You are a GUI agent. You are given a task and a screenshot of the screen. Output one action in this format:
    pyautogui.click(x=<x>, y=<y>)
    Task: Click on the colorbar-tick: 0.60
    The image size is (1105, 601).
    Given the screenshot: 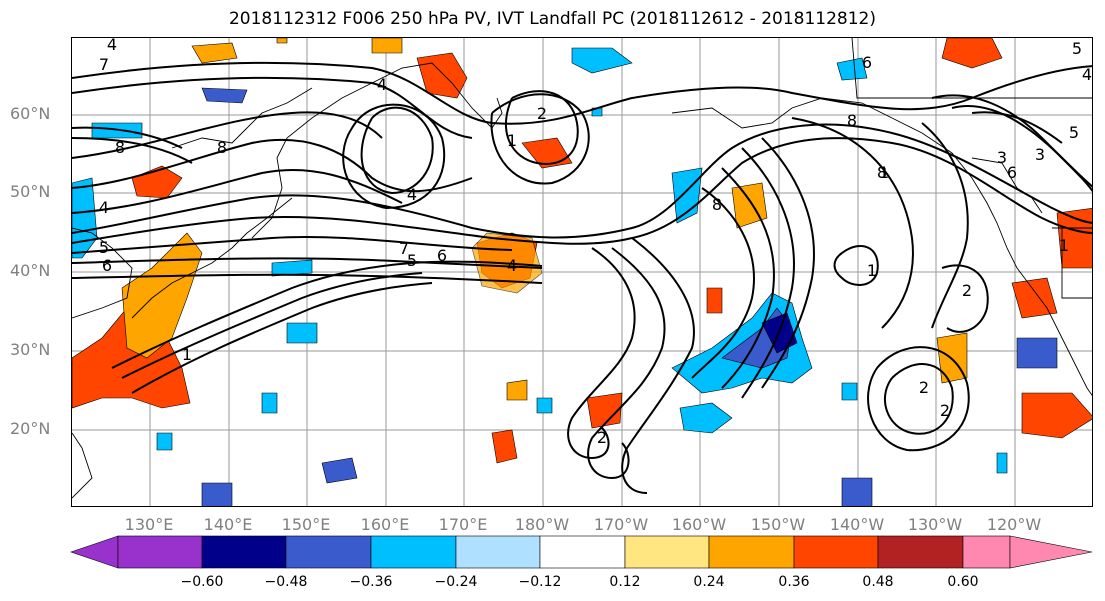 What is the action you would take?
    pyautogui.click(x=963, y=582)
    